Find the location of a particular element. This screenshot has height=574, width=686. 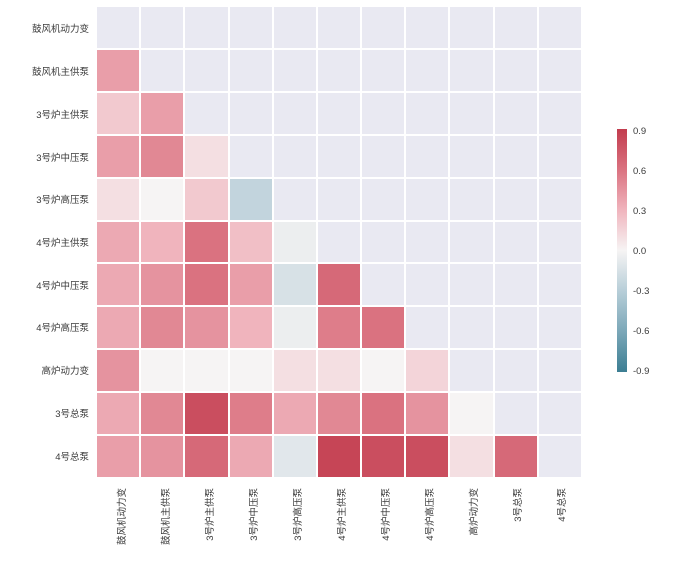

x-tick-label: 高炉动力变 is located at coordinates (471, 529).